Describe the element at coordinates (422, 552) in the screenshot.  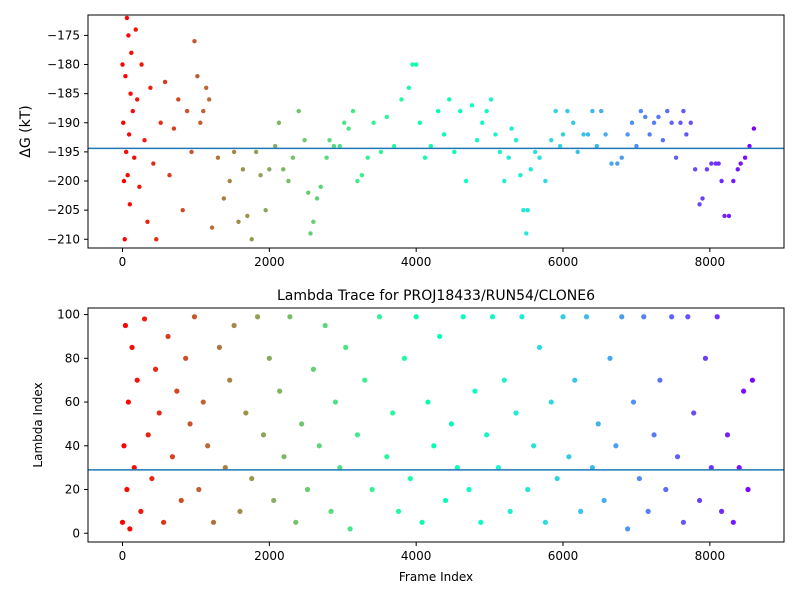
I see `bottom-x-ticks: 0 2000 4000 6000 8000` at that location.